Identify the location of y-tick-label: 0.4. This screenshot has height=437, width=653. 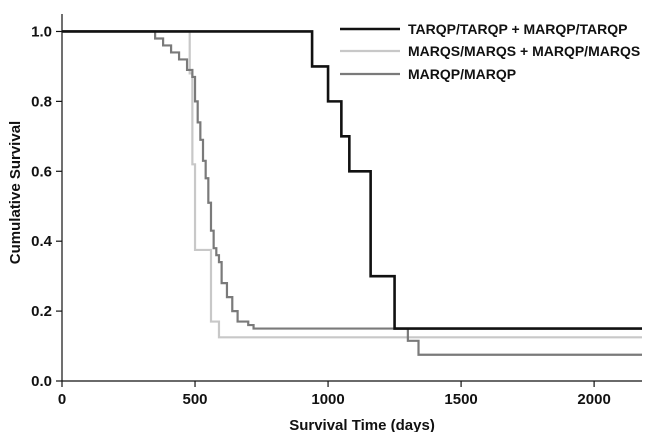
(42, 241).